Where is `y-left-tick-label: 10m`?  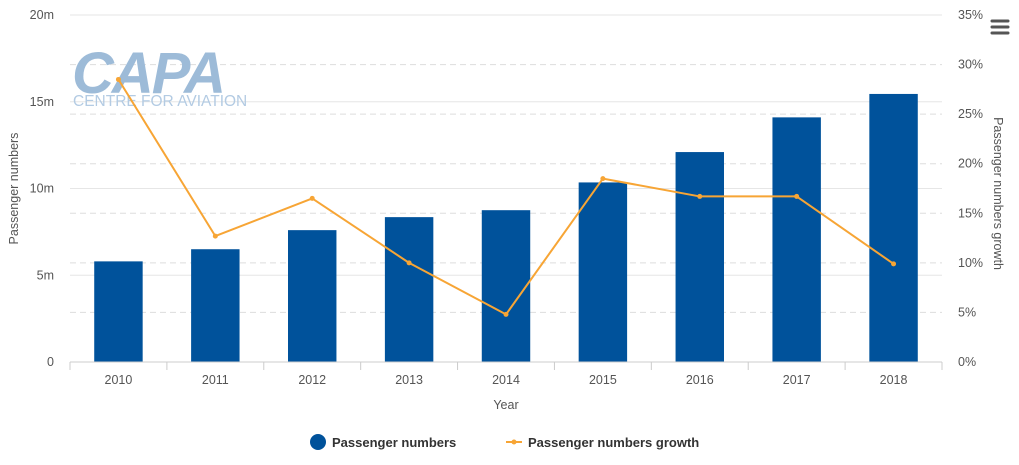 y-left-tick-label: 10m is located at coordinates (42, 189).